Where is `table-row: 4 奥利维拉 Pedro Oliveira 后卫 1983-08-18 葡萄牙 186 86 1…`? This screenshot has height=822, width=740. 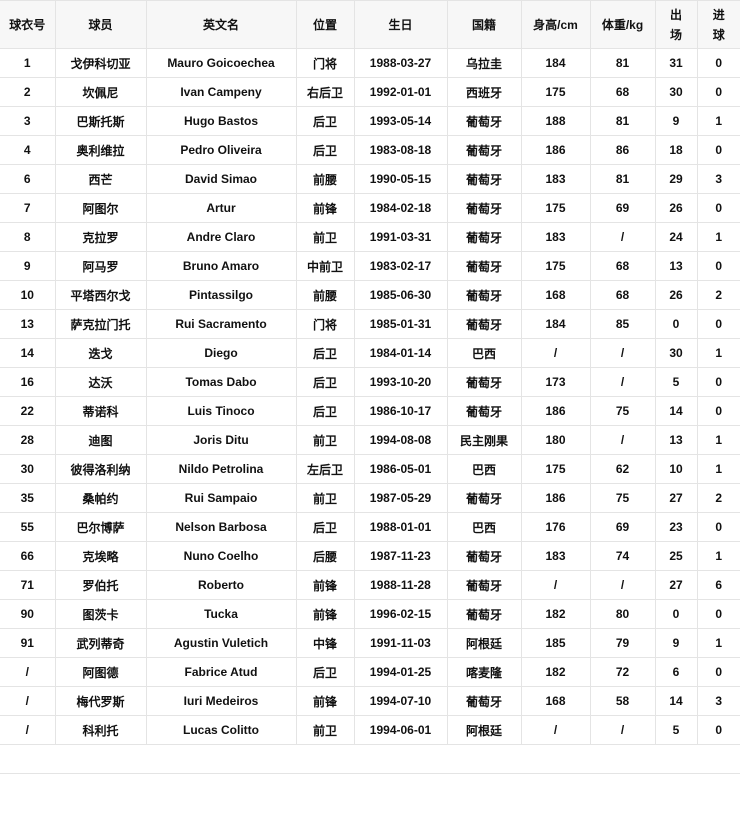 table-row: 4 奥利维拉 Pedro Oliveira 后卫 1983-08-18 葡萄牙 186 86 1… is located at coordinates (370, 150).